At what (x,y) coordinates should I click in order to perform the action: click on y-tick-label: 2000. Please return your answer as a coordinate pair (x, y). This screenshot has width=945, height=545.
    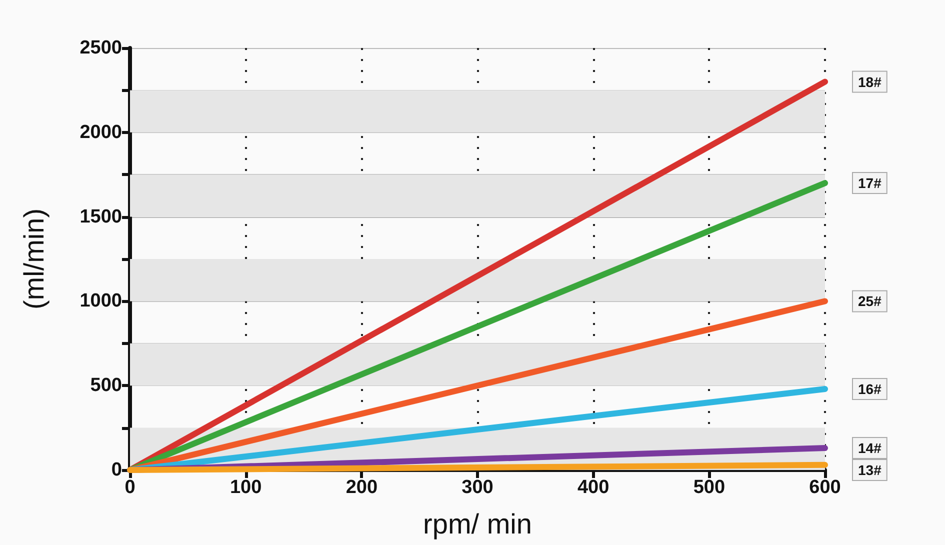
    Looking at the image, I should click on (101, 132).